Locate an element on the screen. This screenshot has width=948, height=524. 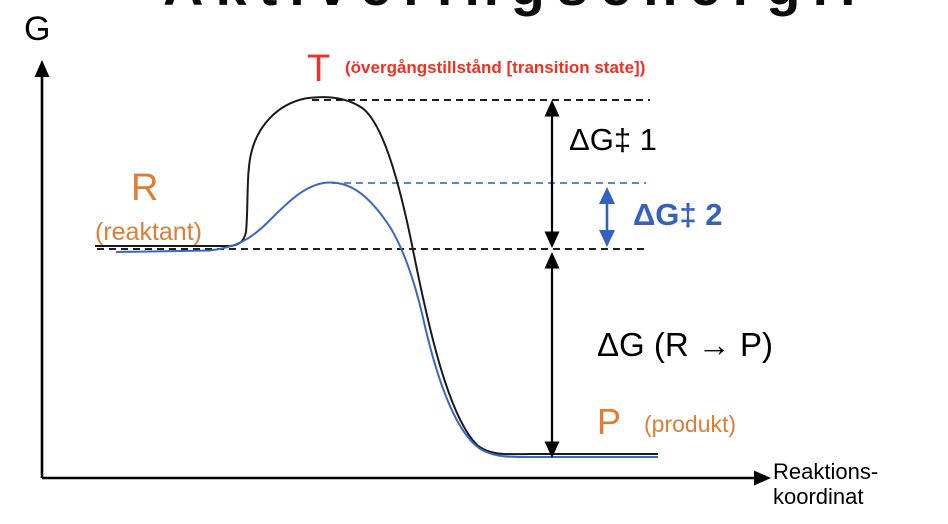
x-axis-label: Reaktions- koordinat is located at coordinates (825, 484).